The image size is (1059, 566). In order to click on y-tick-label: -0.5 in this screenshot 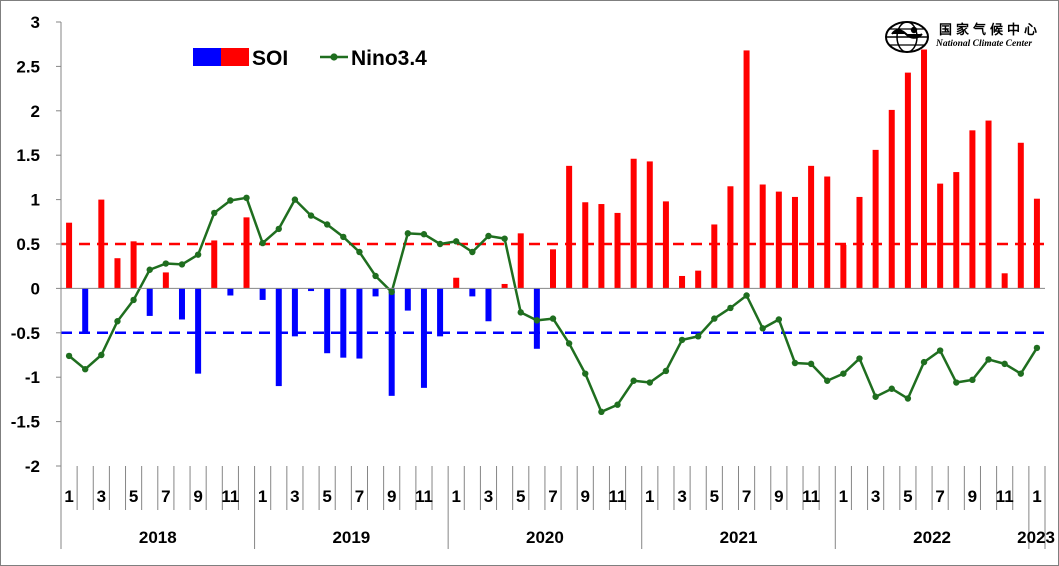, I will do `click(25, 333)`.